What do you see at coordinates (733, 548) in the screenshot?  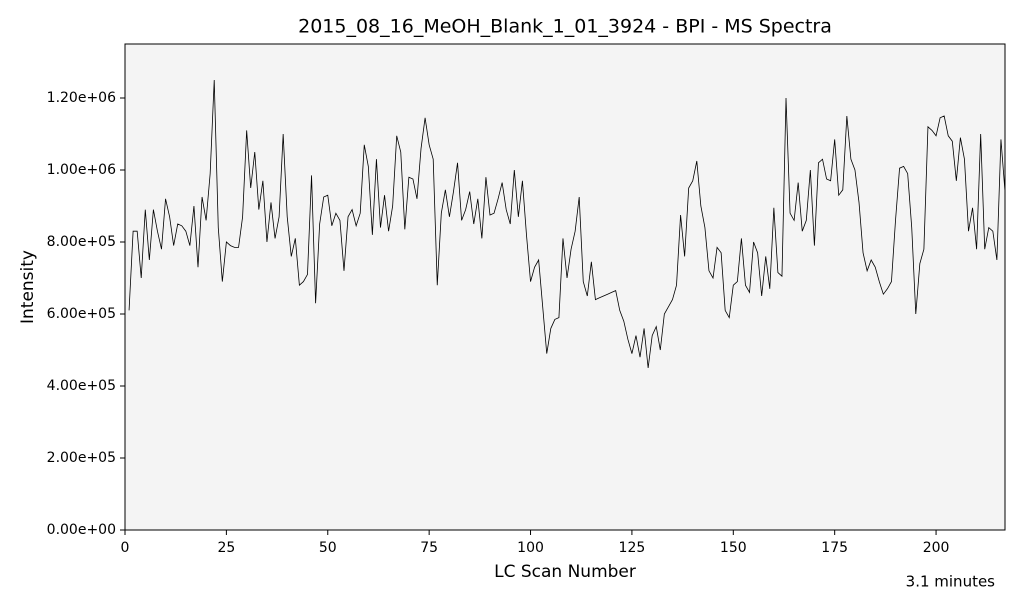 I see `x-tick-label: 150` at bounding box center [733, 548].